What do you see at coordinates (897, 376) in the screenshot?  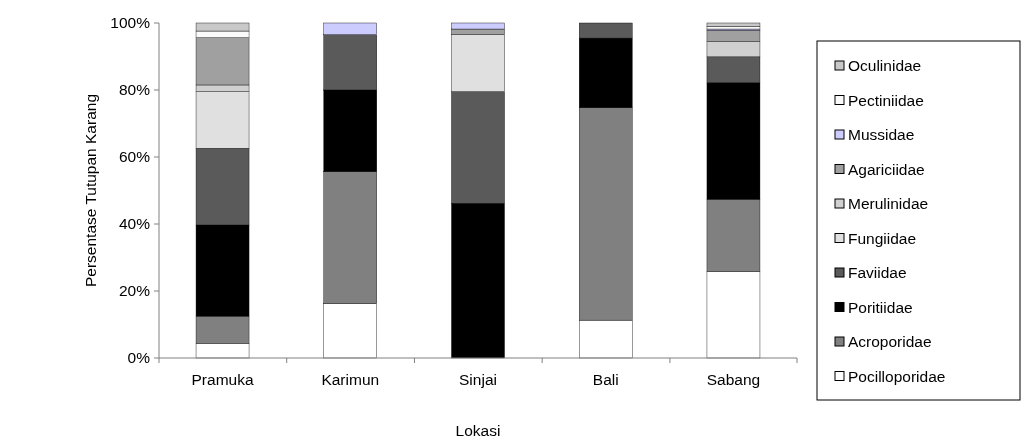 I see `legend-label: Pocilloporidae` at bounding box center [897, 376].